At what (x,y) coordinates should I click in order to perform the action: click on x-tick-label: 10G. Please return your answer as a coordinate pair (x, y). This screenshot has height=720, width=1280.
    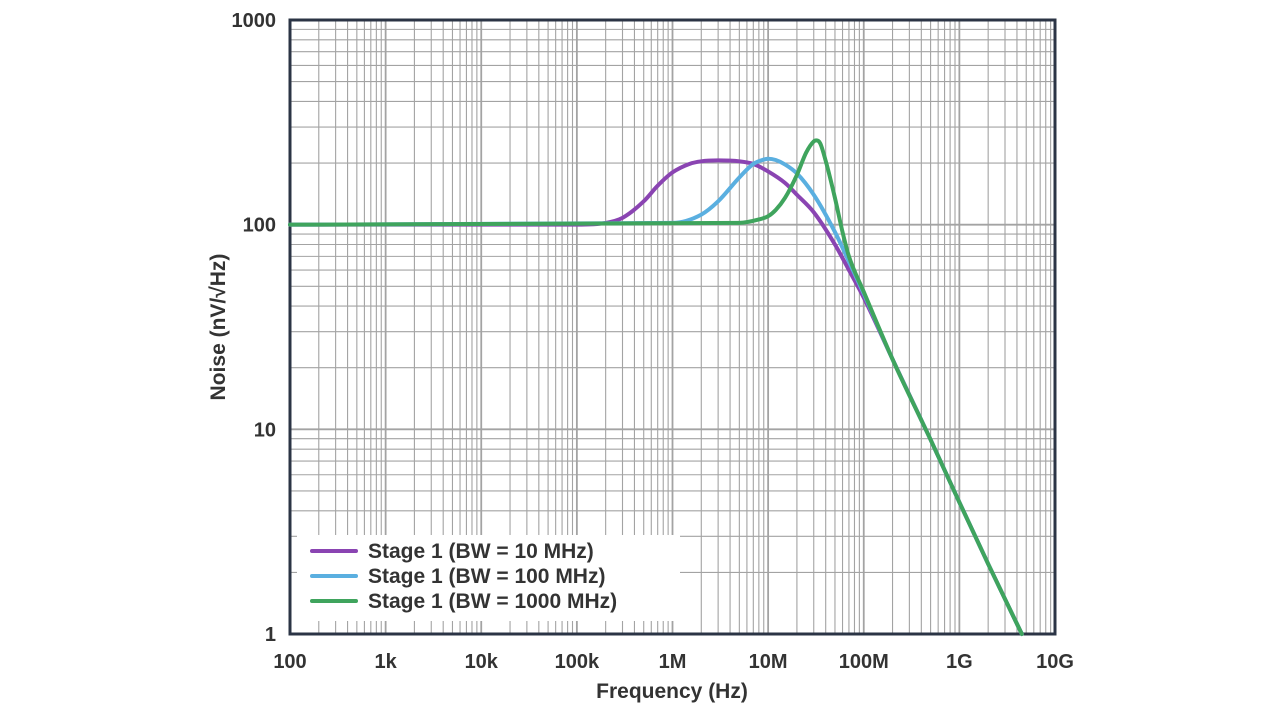
    Looking at the image, I should click on (1055, 662).